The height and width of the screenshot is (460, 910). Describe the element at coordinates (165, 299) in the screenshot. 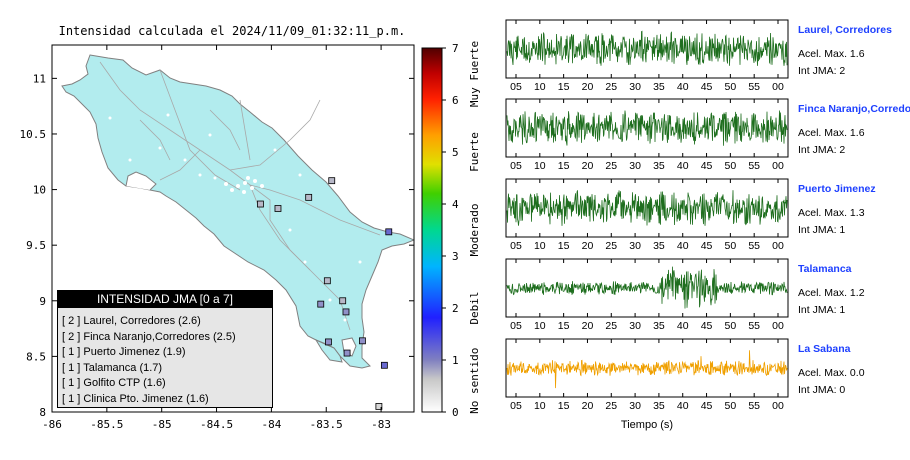

I see `legend-title: INTENSIDAD JMA [0 a 7]` at that location.